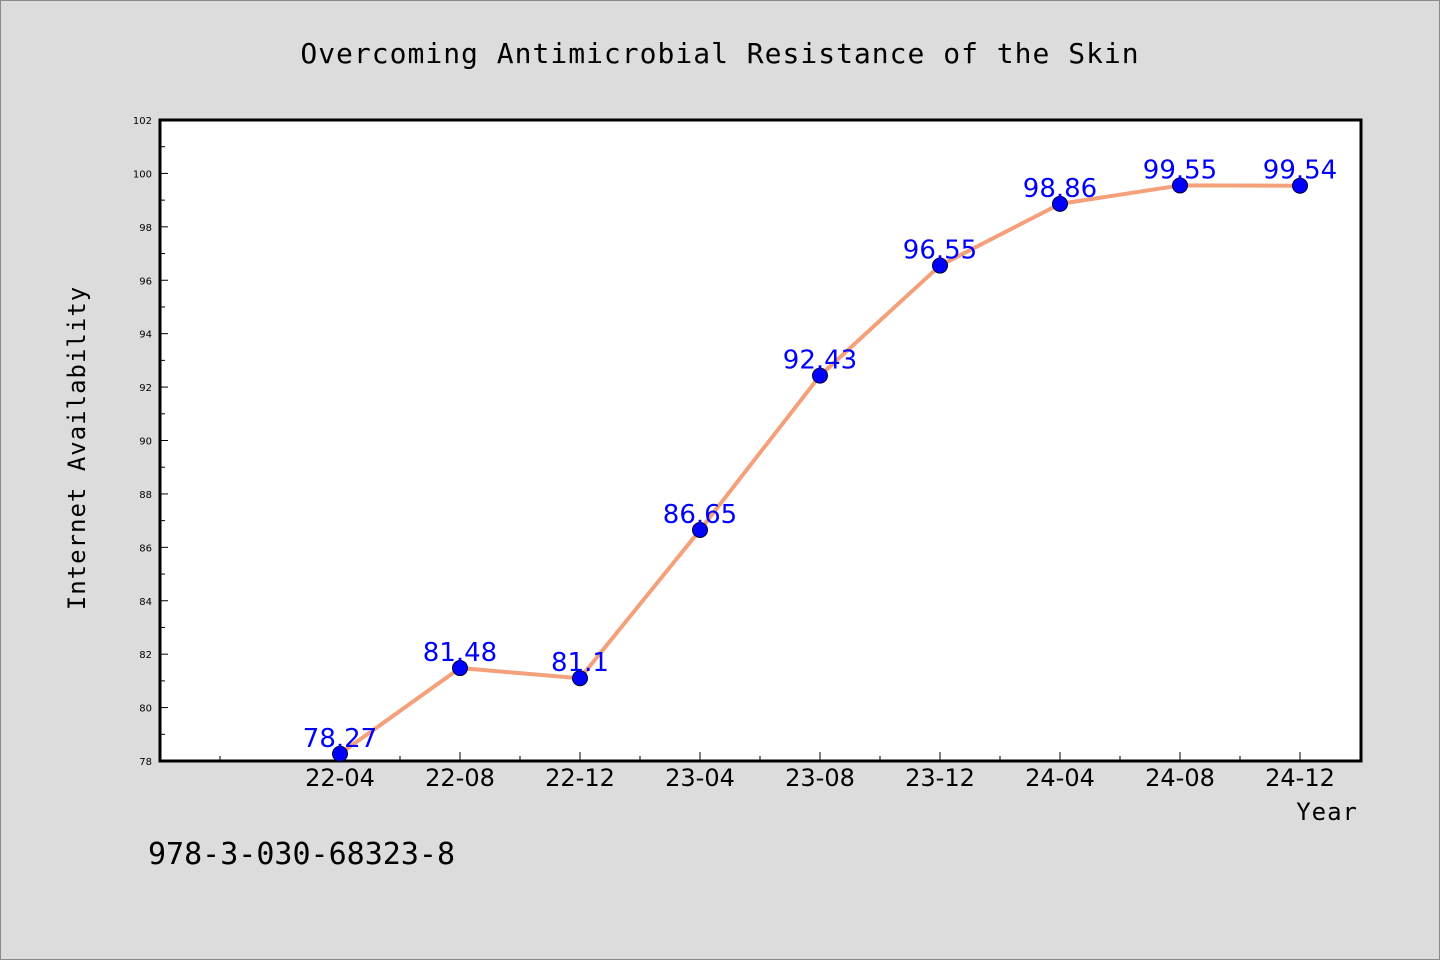 Image resolution: width=1440 pixels, height=960 pixels. What do you see at coordinates (145, 281) in the screenshot?
I see `y-tick-label: 96` at bounding box center [145, 281].